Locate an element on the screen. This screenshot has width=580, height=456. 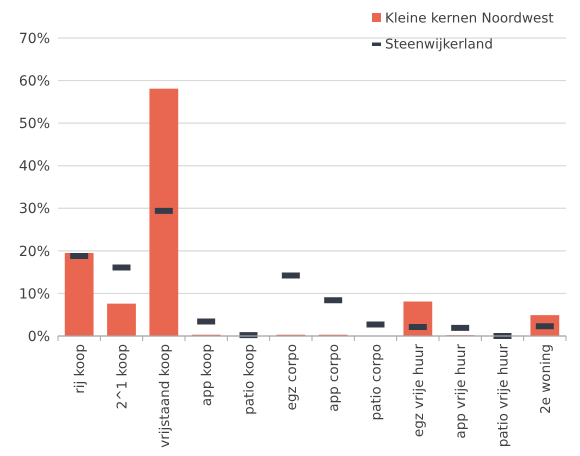
x-tick-label: patio corpo is located at coordinates (376, 382).